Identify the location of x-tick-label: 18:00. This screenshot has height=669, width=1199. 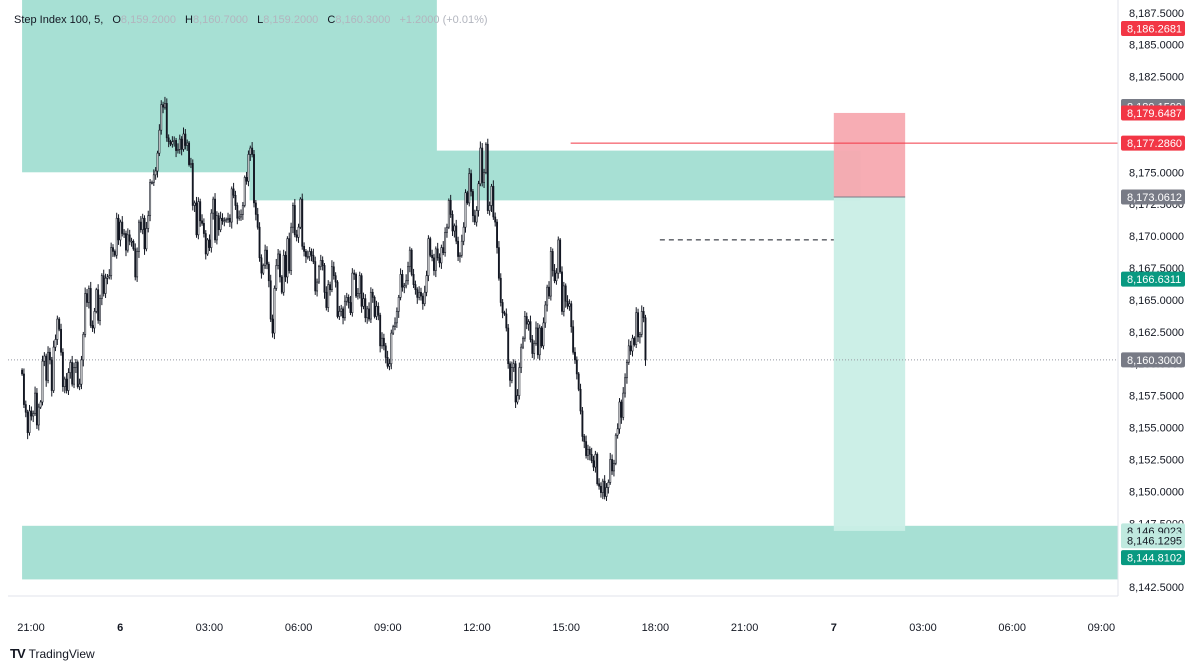
(656, 628).